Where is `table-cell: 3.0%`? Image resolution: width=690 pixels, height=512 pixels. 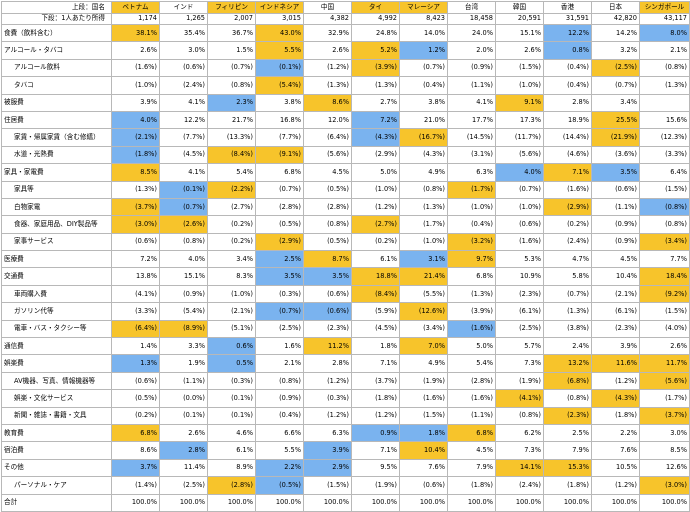 table-cell: 3.0% is located at coordinates (664, 433).